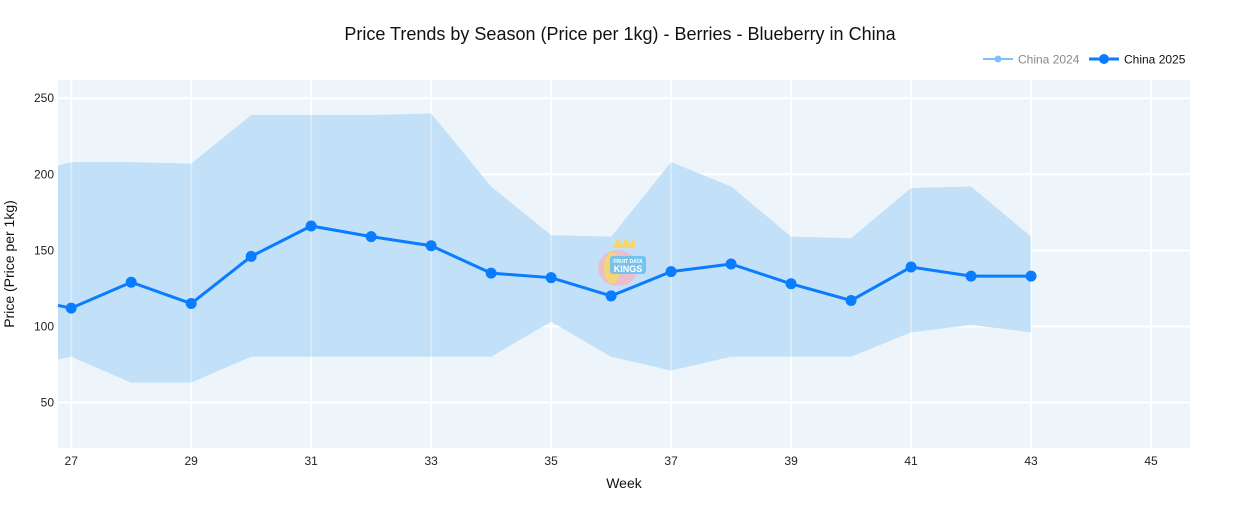 The width and height of the screenshot is (1241, 505). I want to click on y-axis-label: Price (Price per 1kg), so click(9, 264).